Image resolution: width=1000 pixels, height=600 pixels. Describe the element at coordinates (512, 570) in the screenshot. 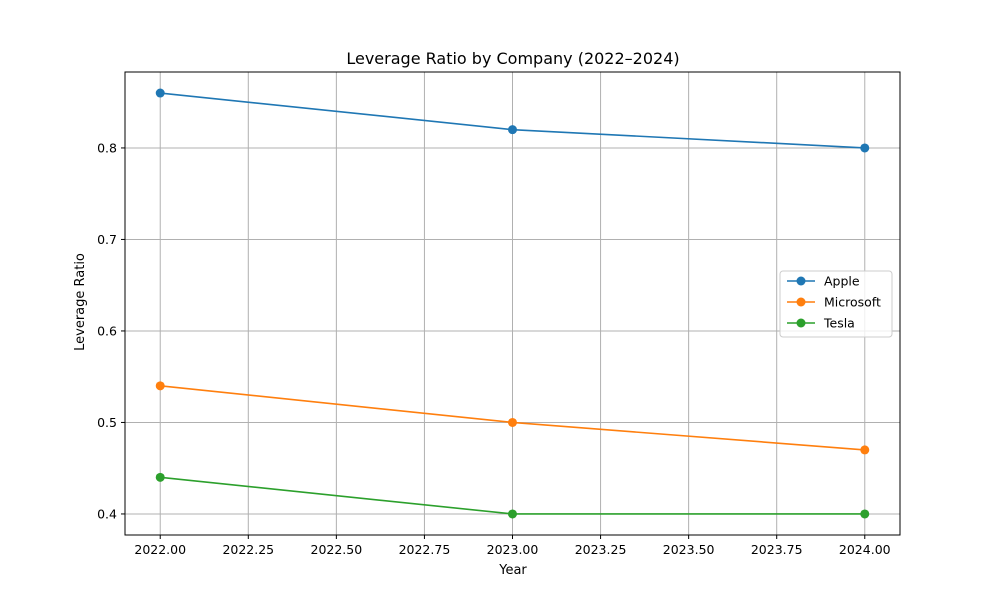

I see `x-axis-title: Year` at that location.